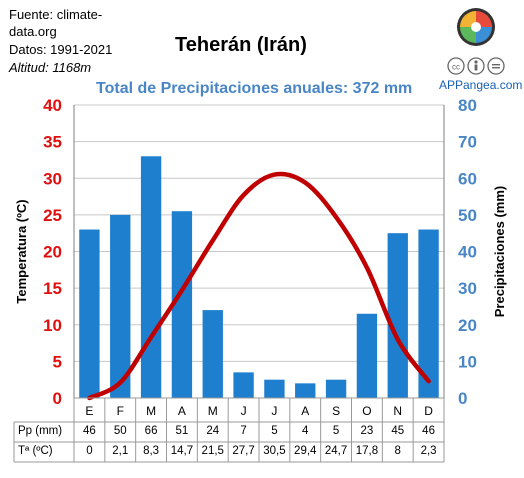  I want to click on left-tick-label: 5, so click(57, 361).